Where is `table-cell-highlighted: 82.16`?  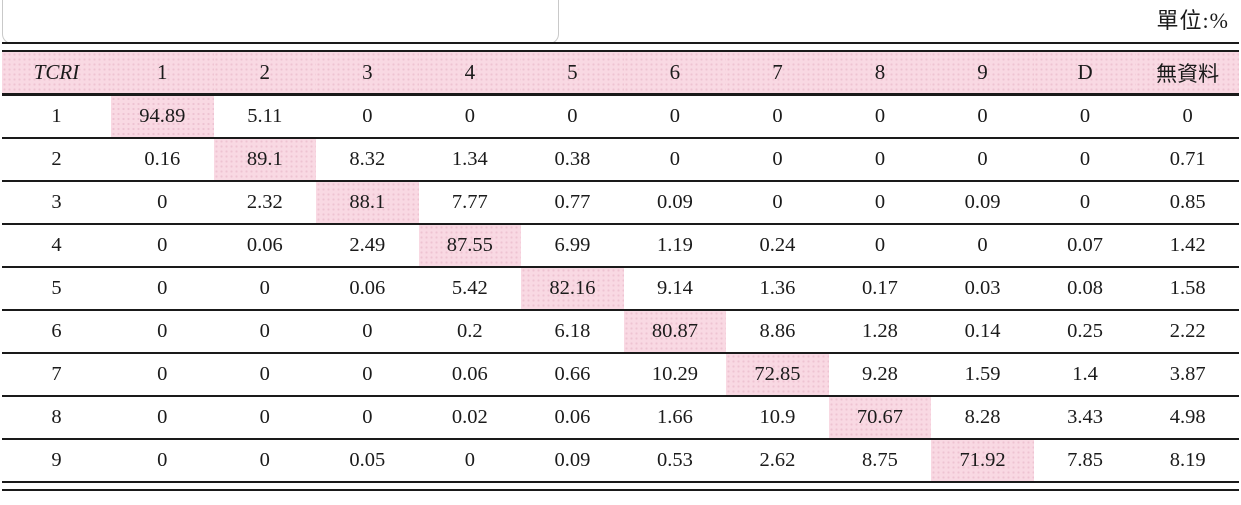 table-cell-highlighted: 82.16 is located at coordinates (572, 289).